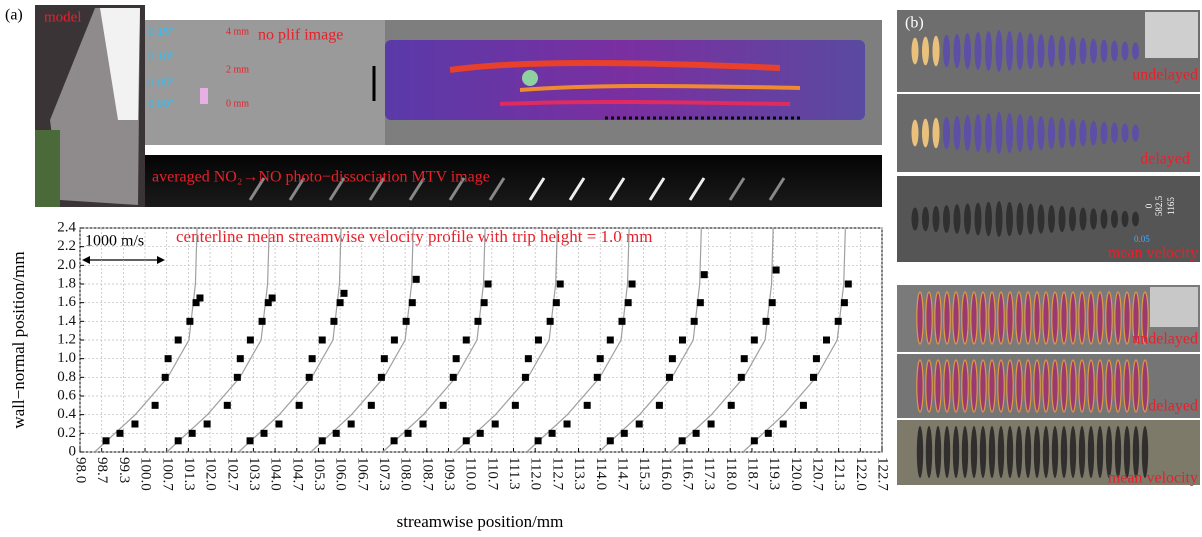 The image size is (1202, 537). I want to click on x-tick-label: 98.0, so click(81, 470).